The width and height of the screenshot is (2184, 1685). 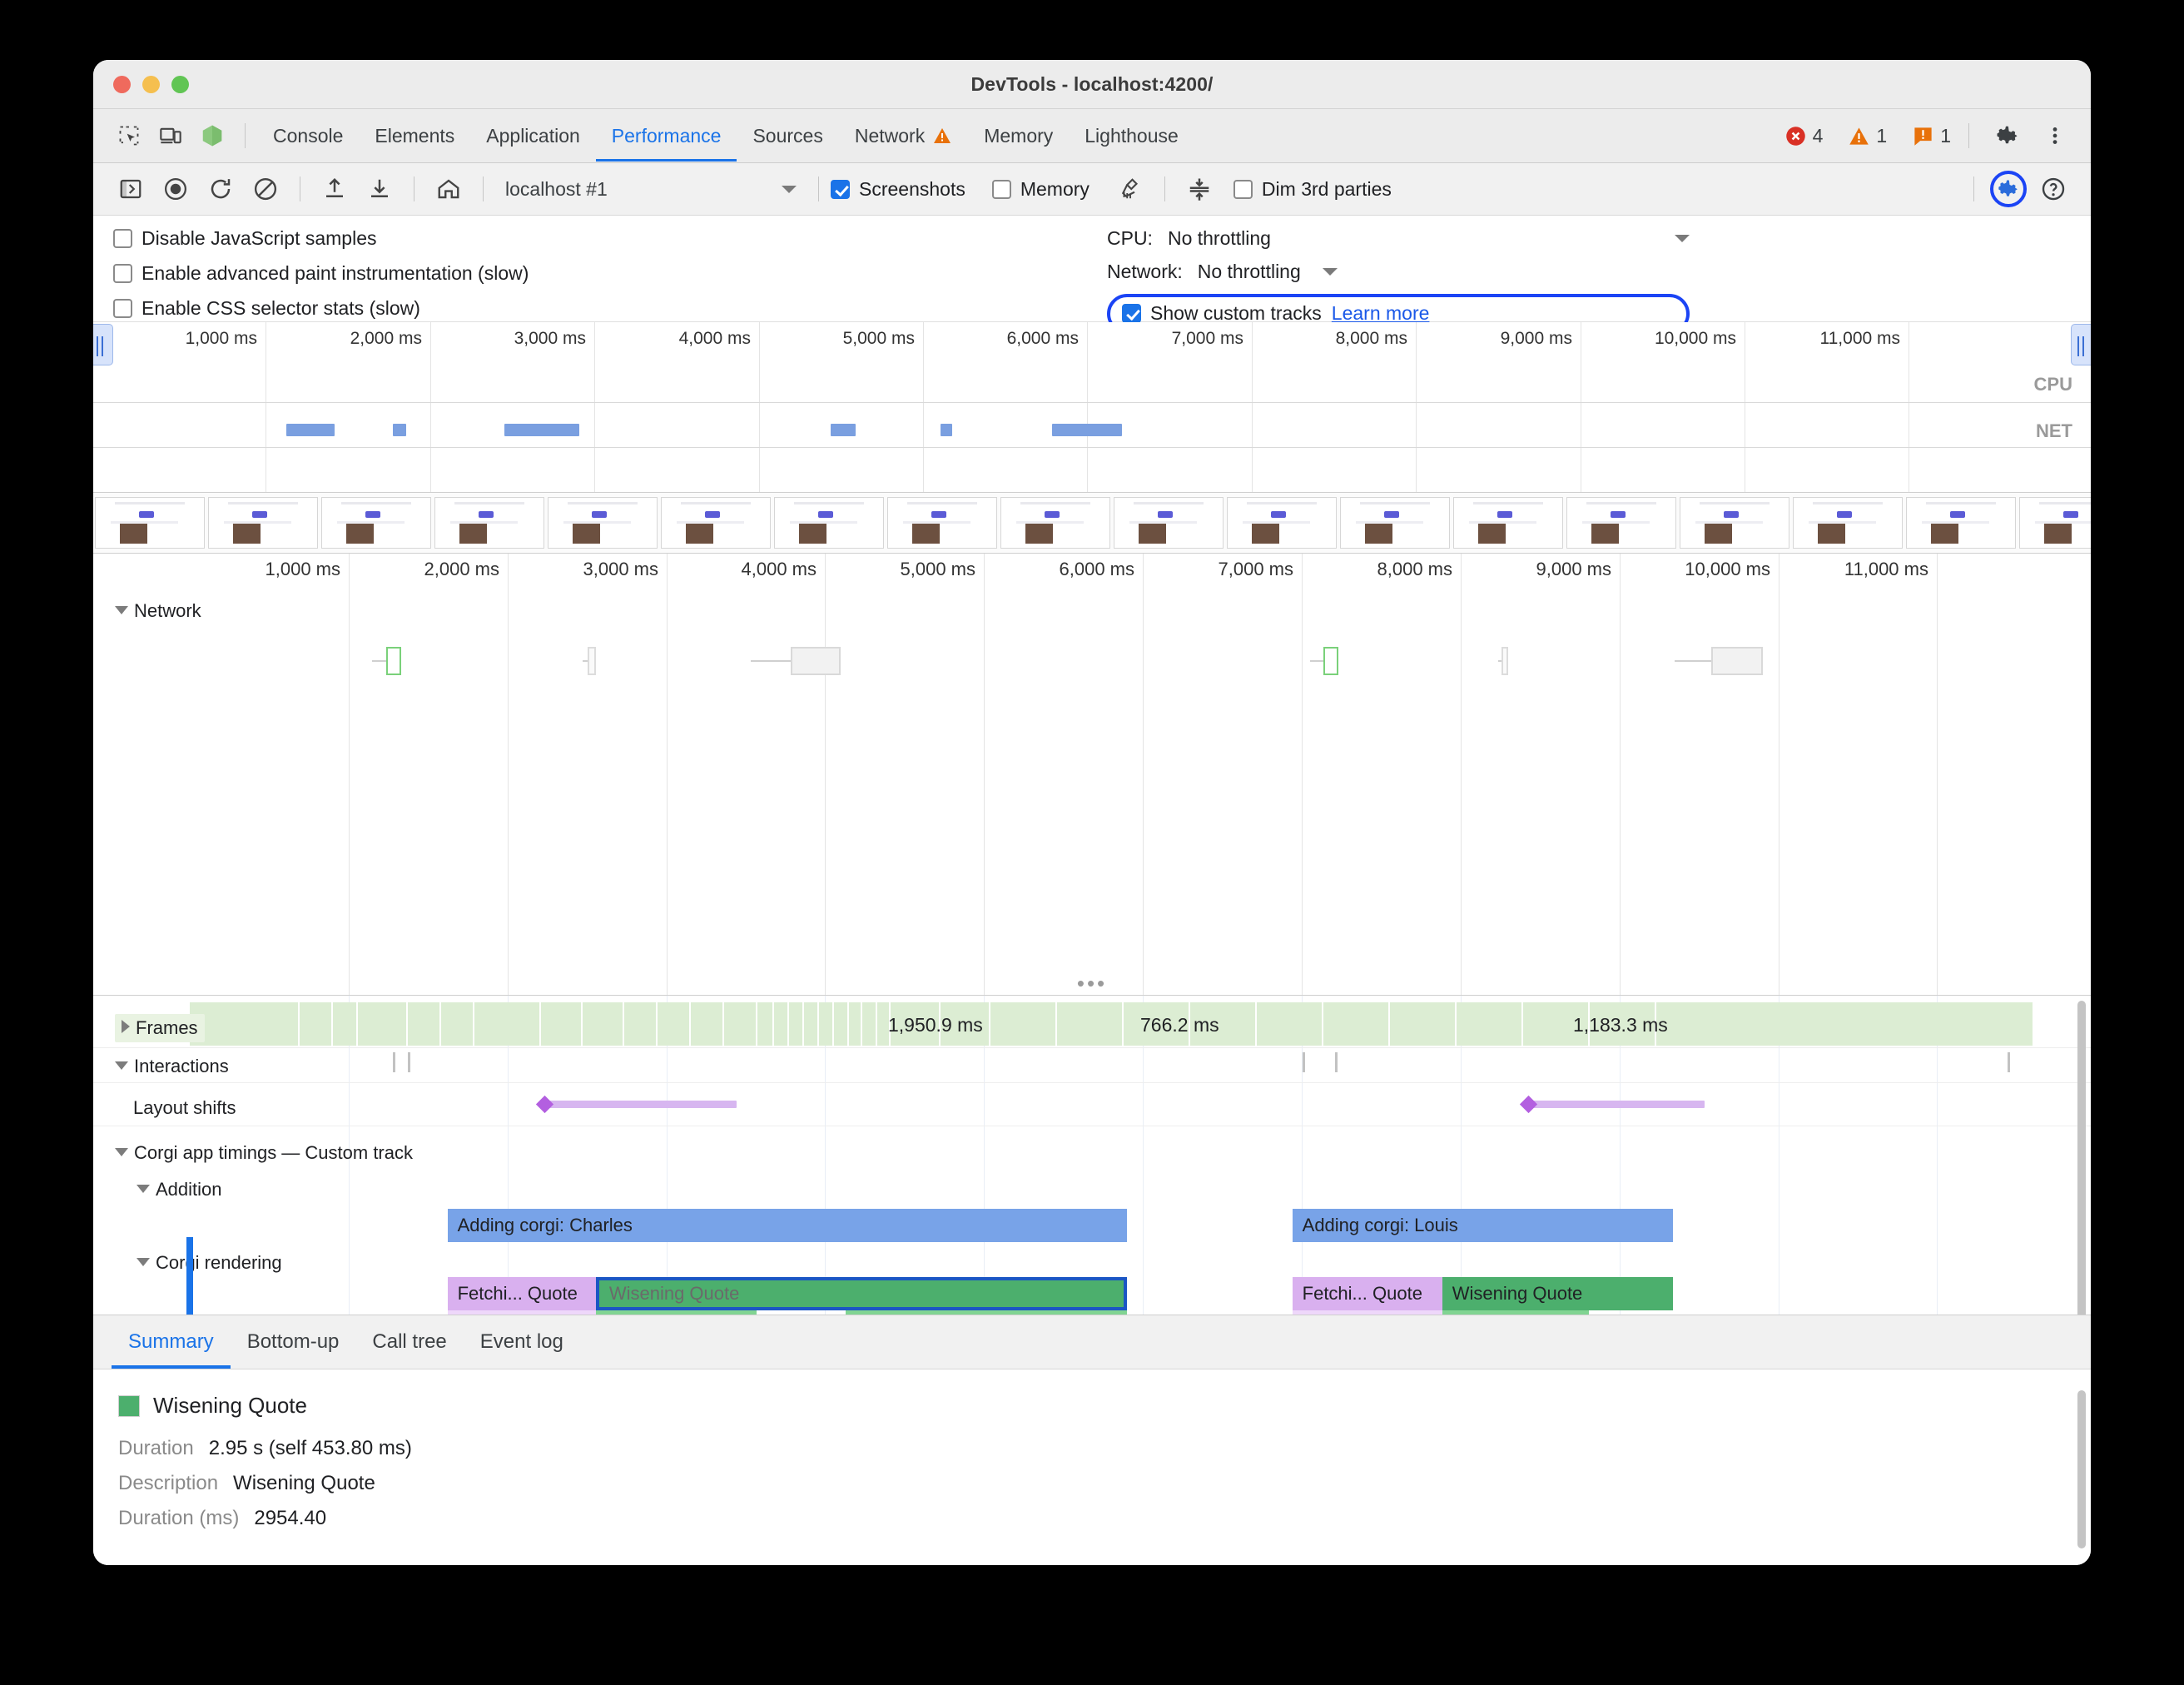 What do you see at coordinates (179, 1189) in the screenshot?
I see `group-addition: Addition` at bounding box center [179, 1189].